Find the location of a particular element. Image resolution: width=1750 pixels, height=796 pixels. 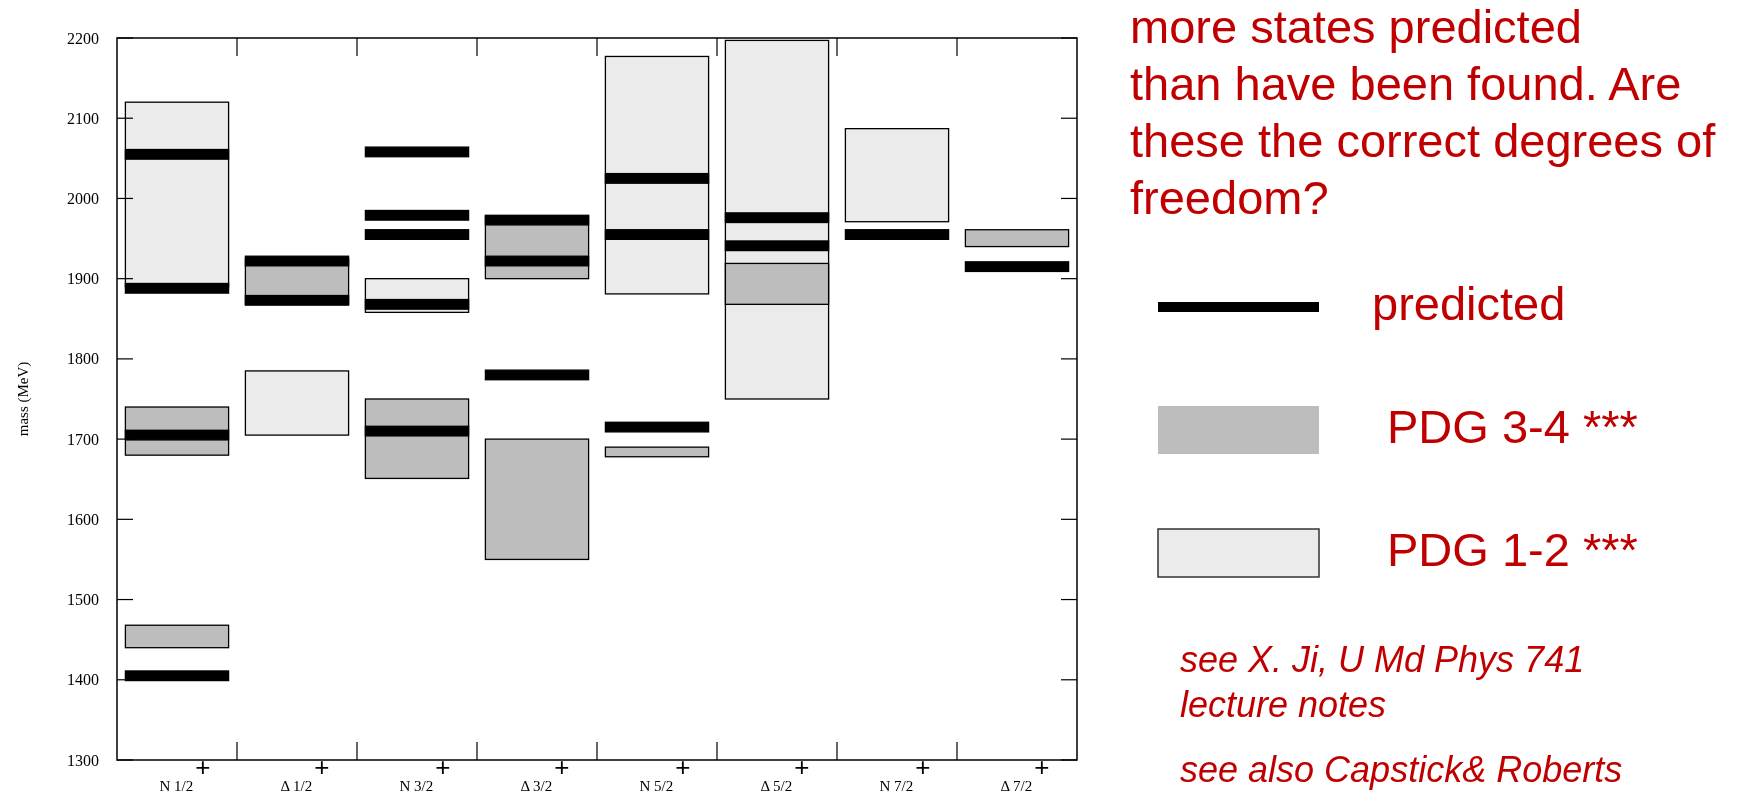

legend-label: PDG 1-2 *** is located at coordinates (1512, 549).